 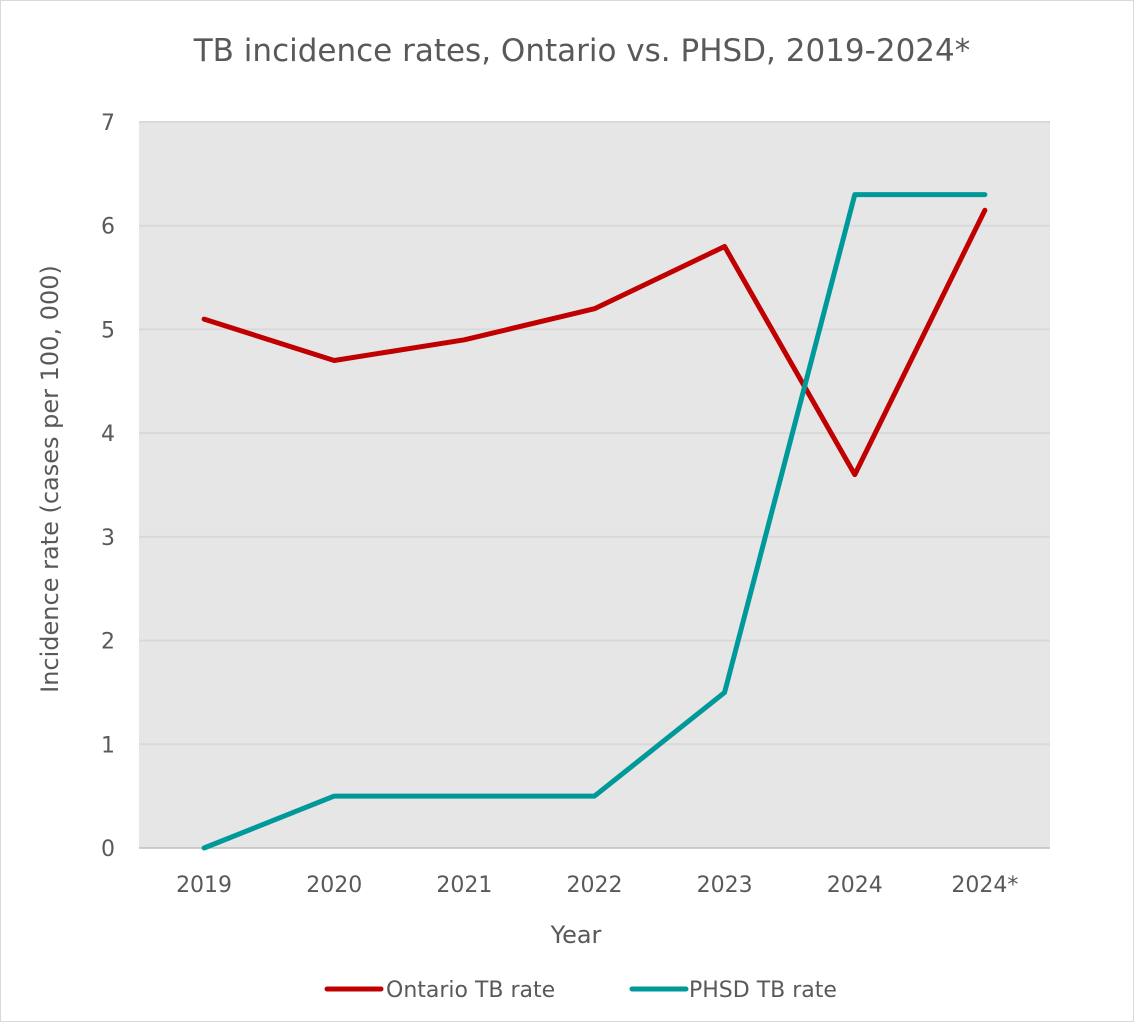 What do you see at coordinates (763, 990) in the screenshot?
I see `legend-label-1: PHSD TB rate` at bounding box center [763, 990].